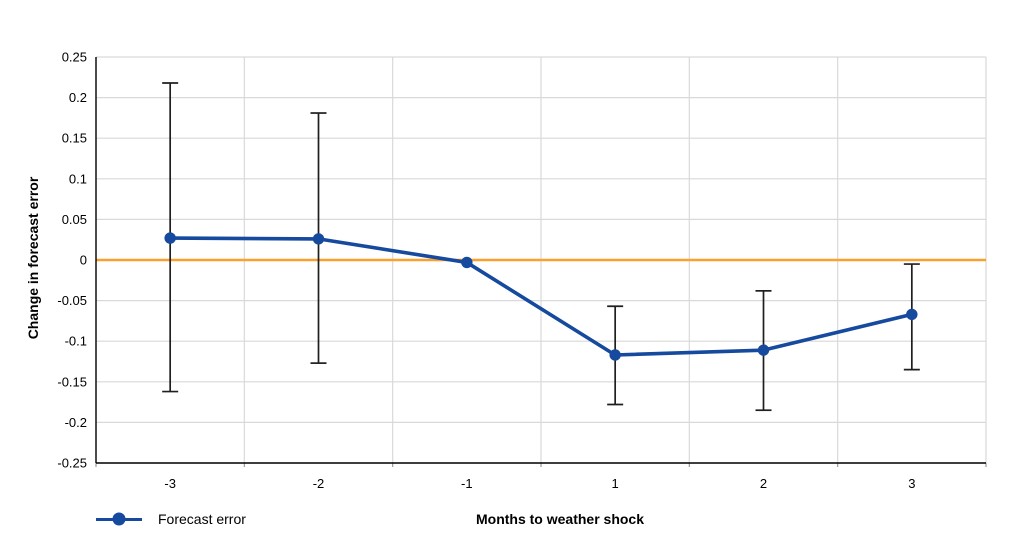 The image size is (1024, 536). What do you see at coordinates (72, 463) in the screenshot?
I see `y-tick-label: -0.25` at bounding box center [72, 463].